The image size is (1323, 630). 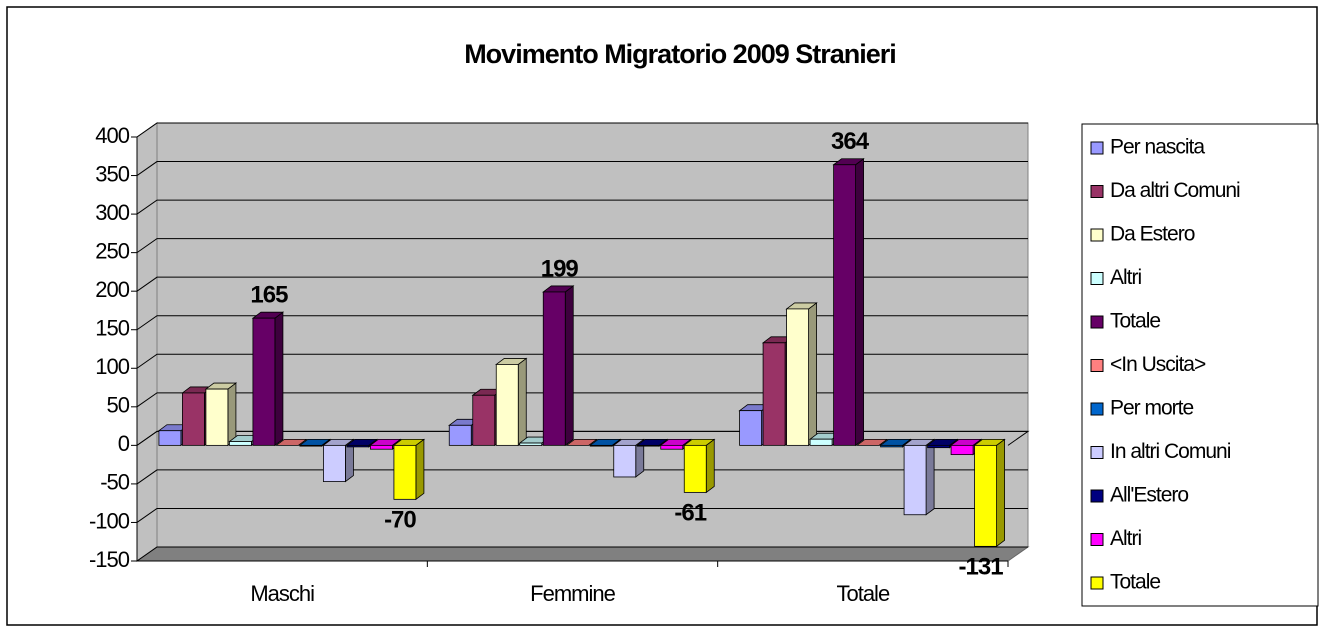 I want to click on legend-box, so click(x=1200, y=365).